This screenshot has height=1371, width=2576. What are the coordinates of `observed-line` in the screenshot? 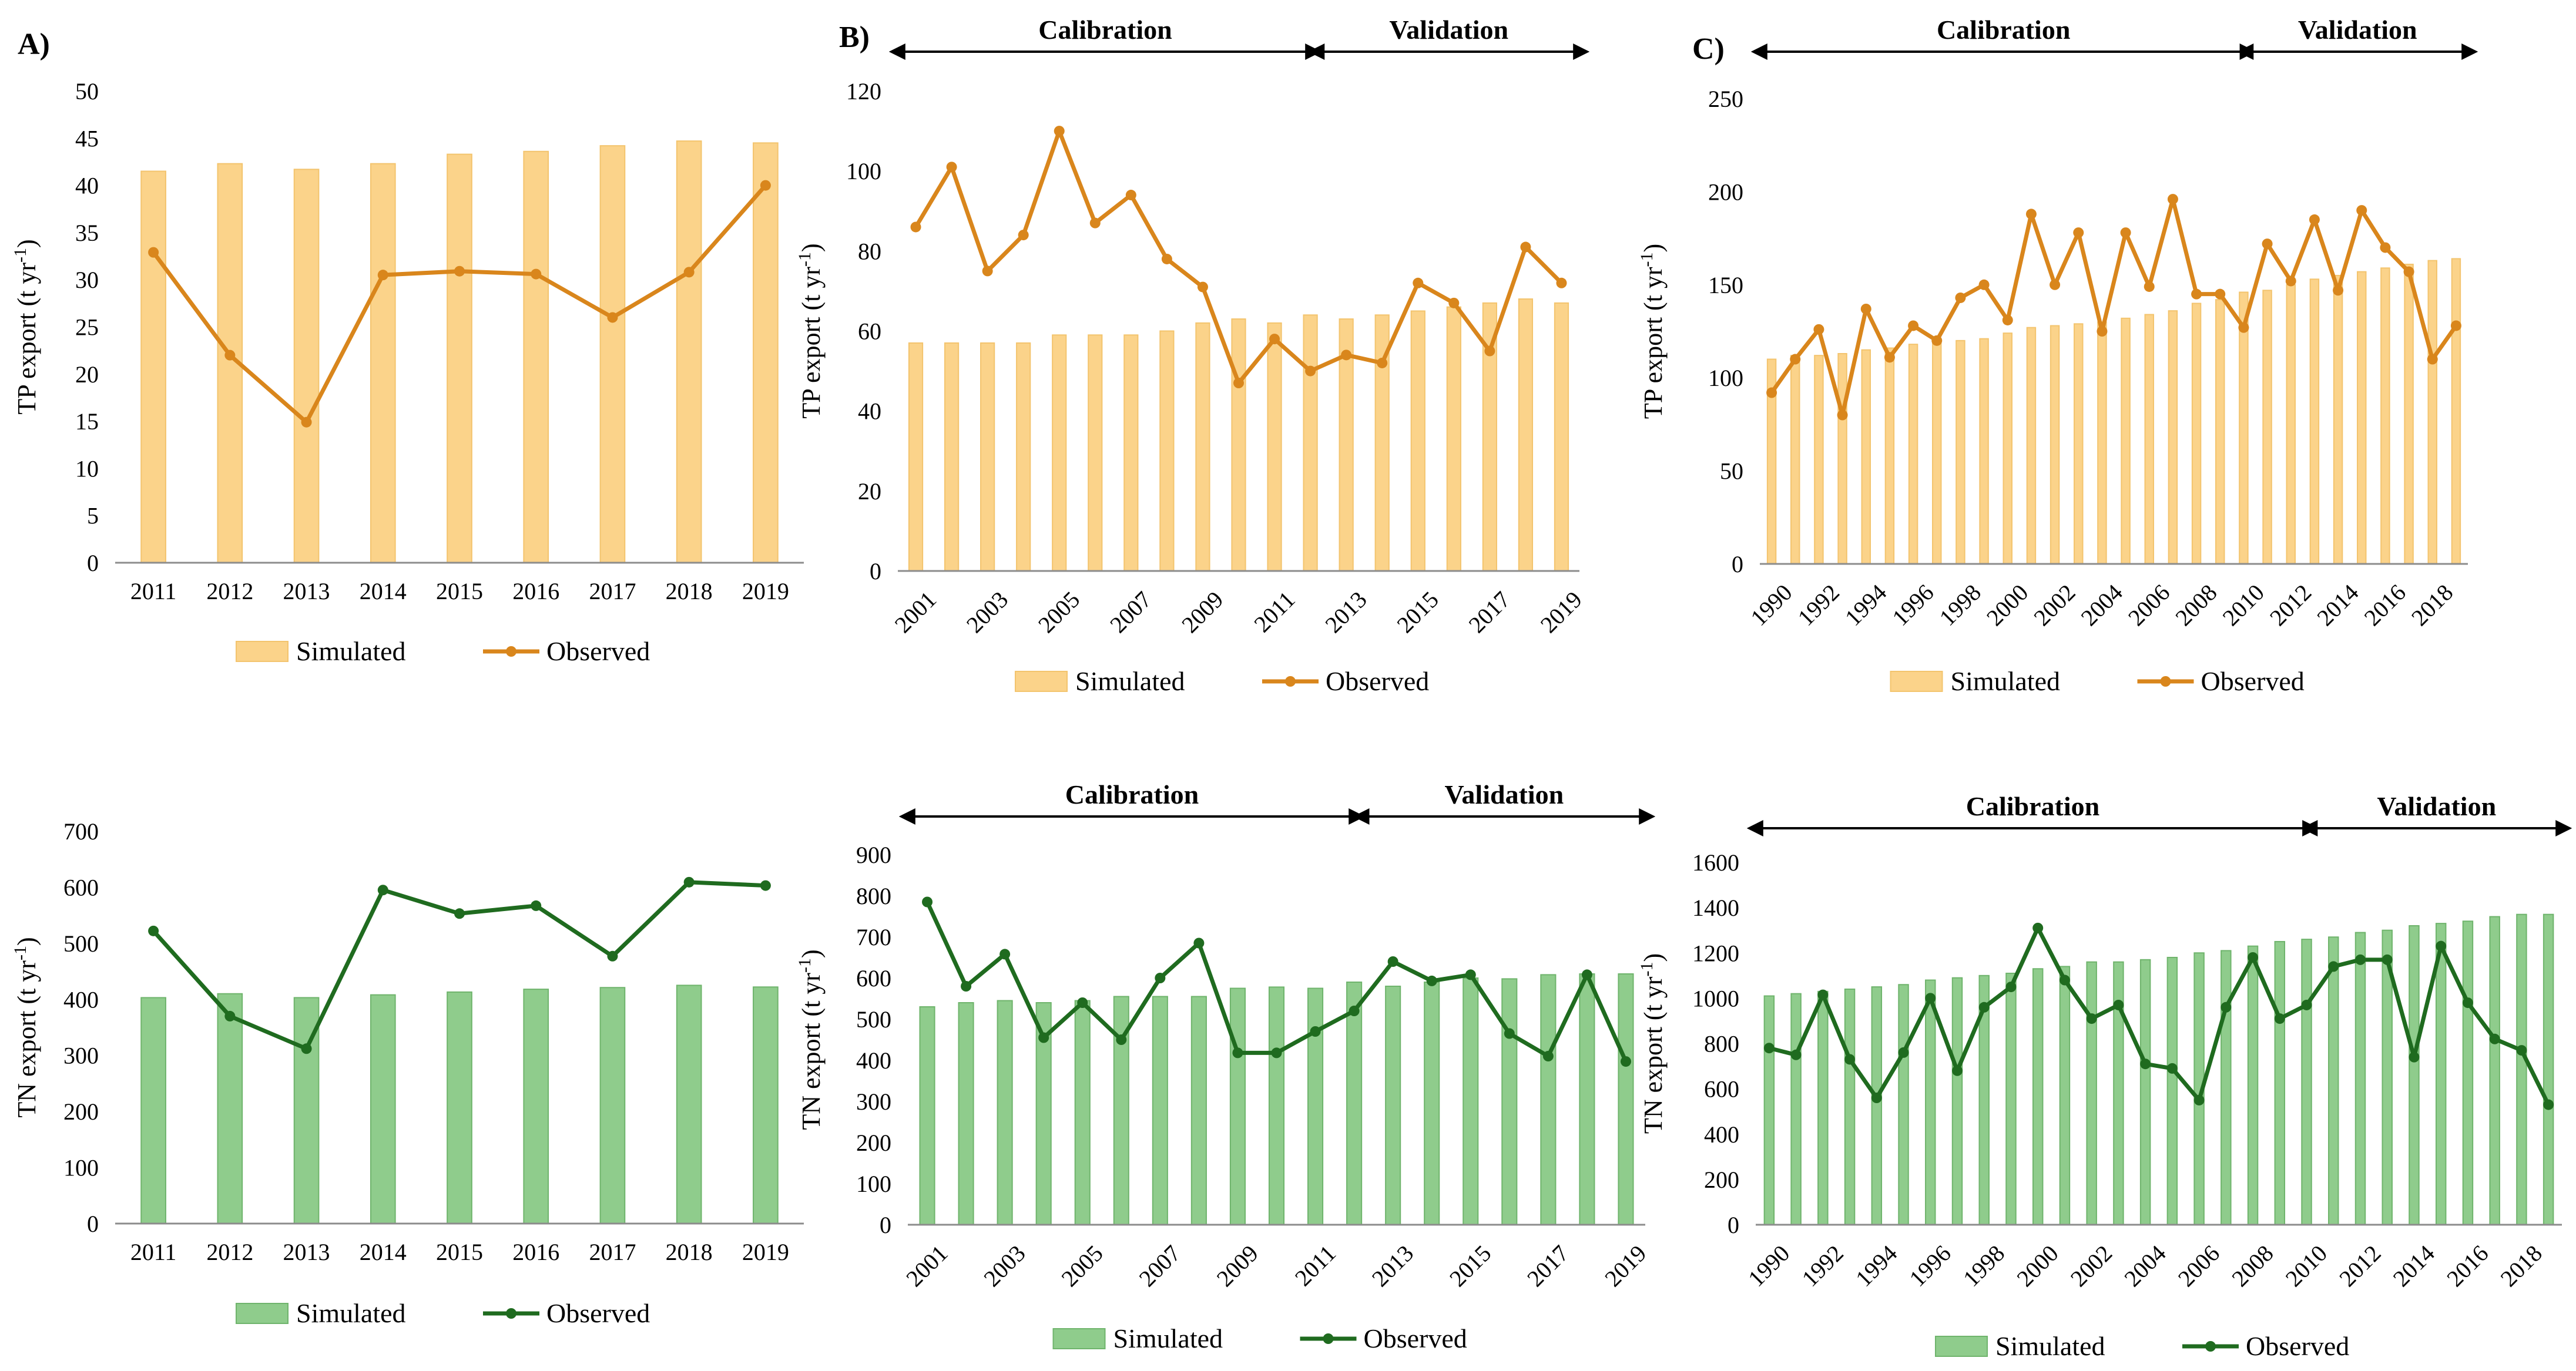 It's located at (2114, 307).